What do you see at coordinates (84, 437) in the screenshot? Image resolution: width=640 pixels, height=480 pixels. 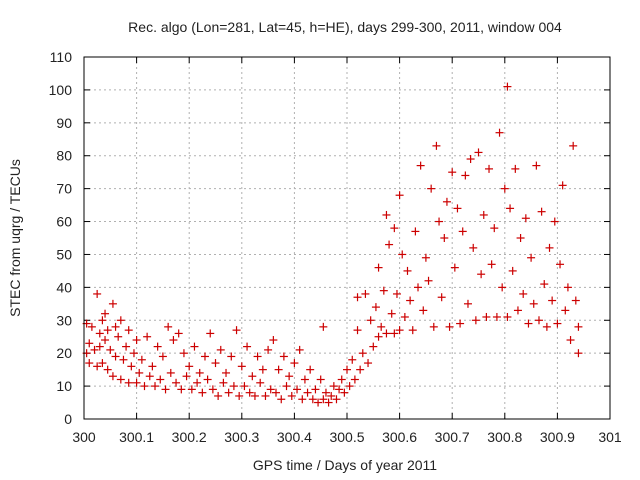 I see `x-tick-label: 300` at bounding box center [84, 437].